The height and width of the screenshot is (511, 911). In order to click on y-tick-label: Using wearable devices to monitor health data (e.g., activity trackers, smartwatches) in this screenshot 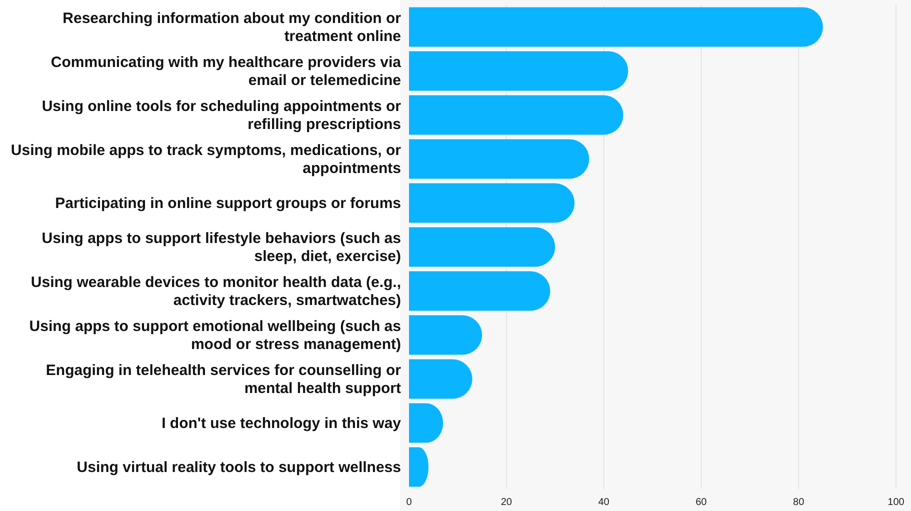, I will do `click(215, 291)`.